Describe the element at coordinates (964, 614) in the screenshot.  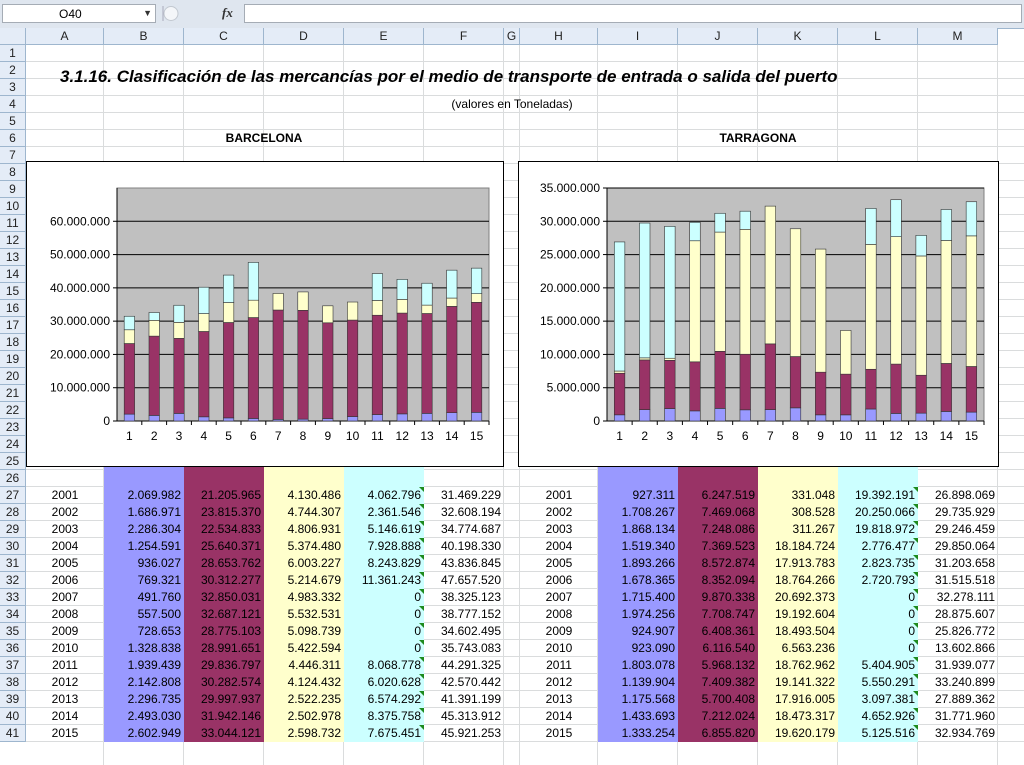
I see `tarragona-cell-total: 28.875.607` at that location.